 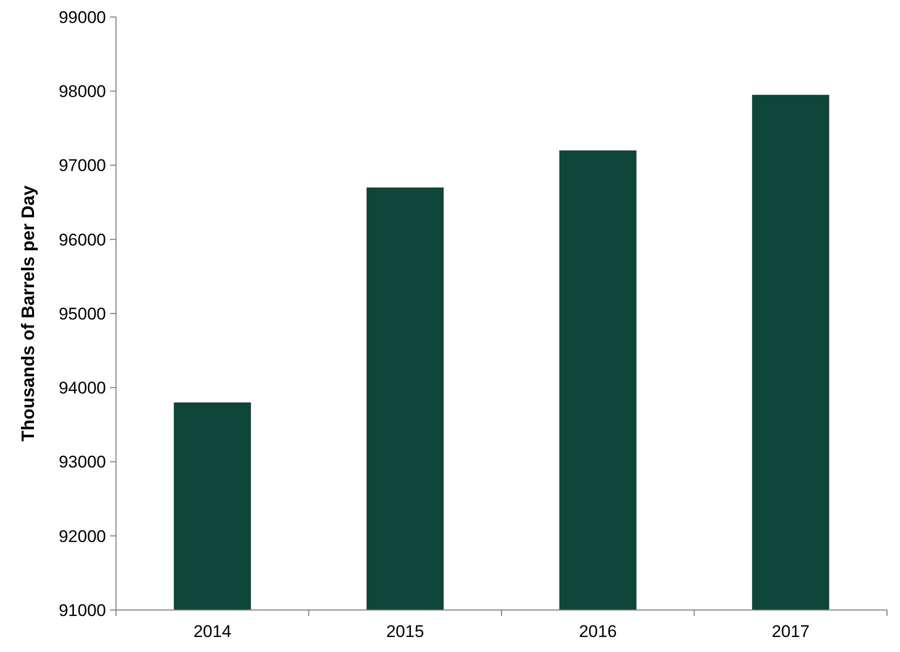 I want to click on y-tick-label: 98000, so click(x=82, y=92).